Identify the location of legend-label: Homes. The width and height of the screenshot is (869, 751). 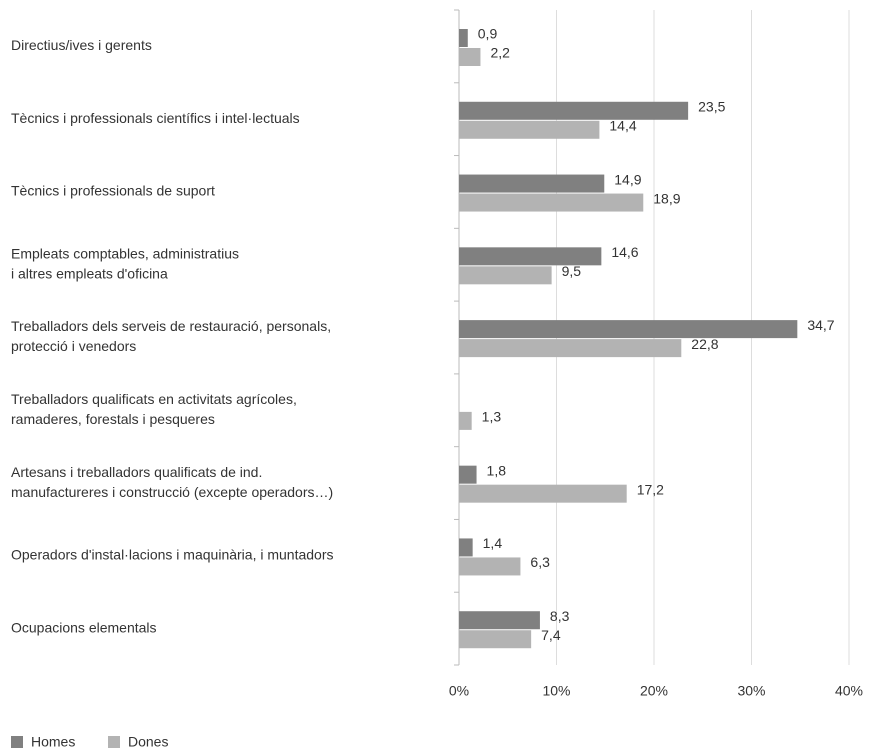
(53, 742).